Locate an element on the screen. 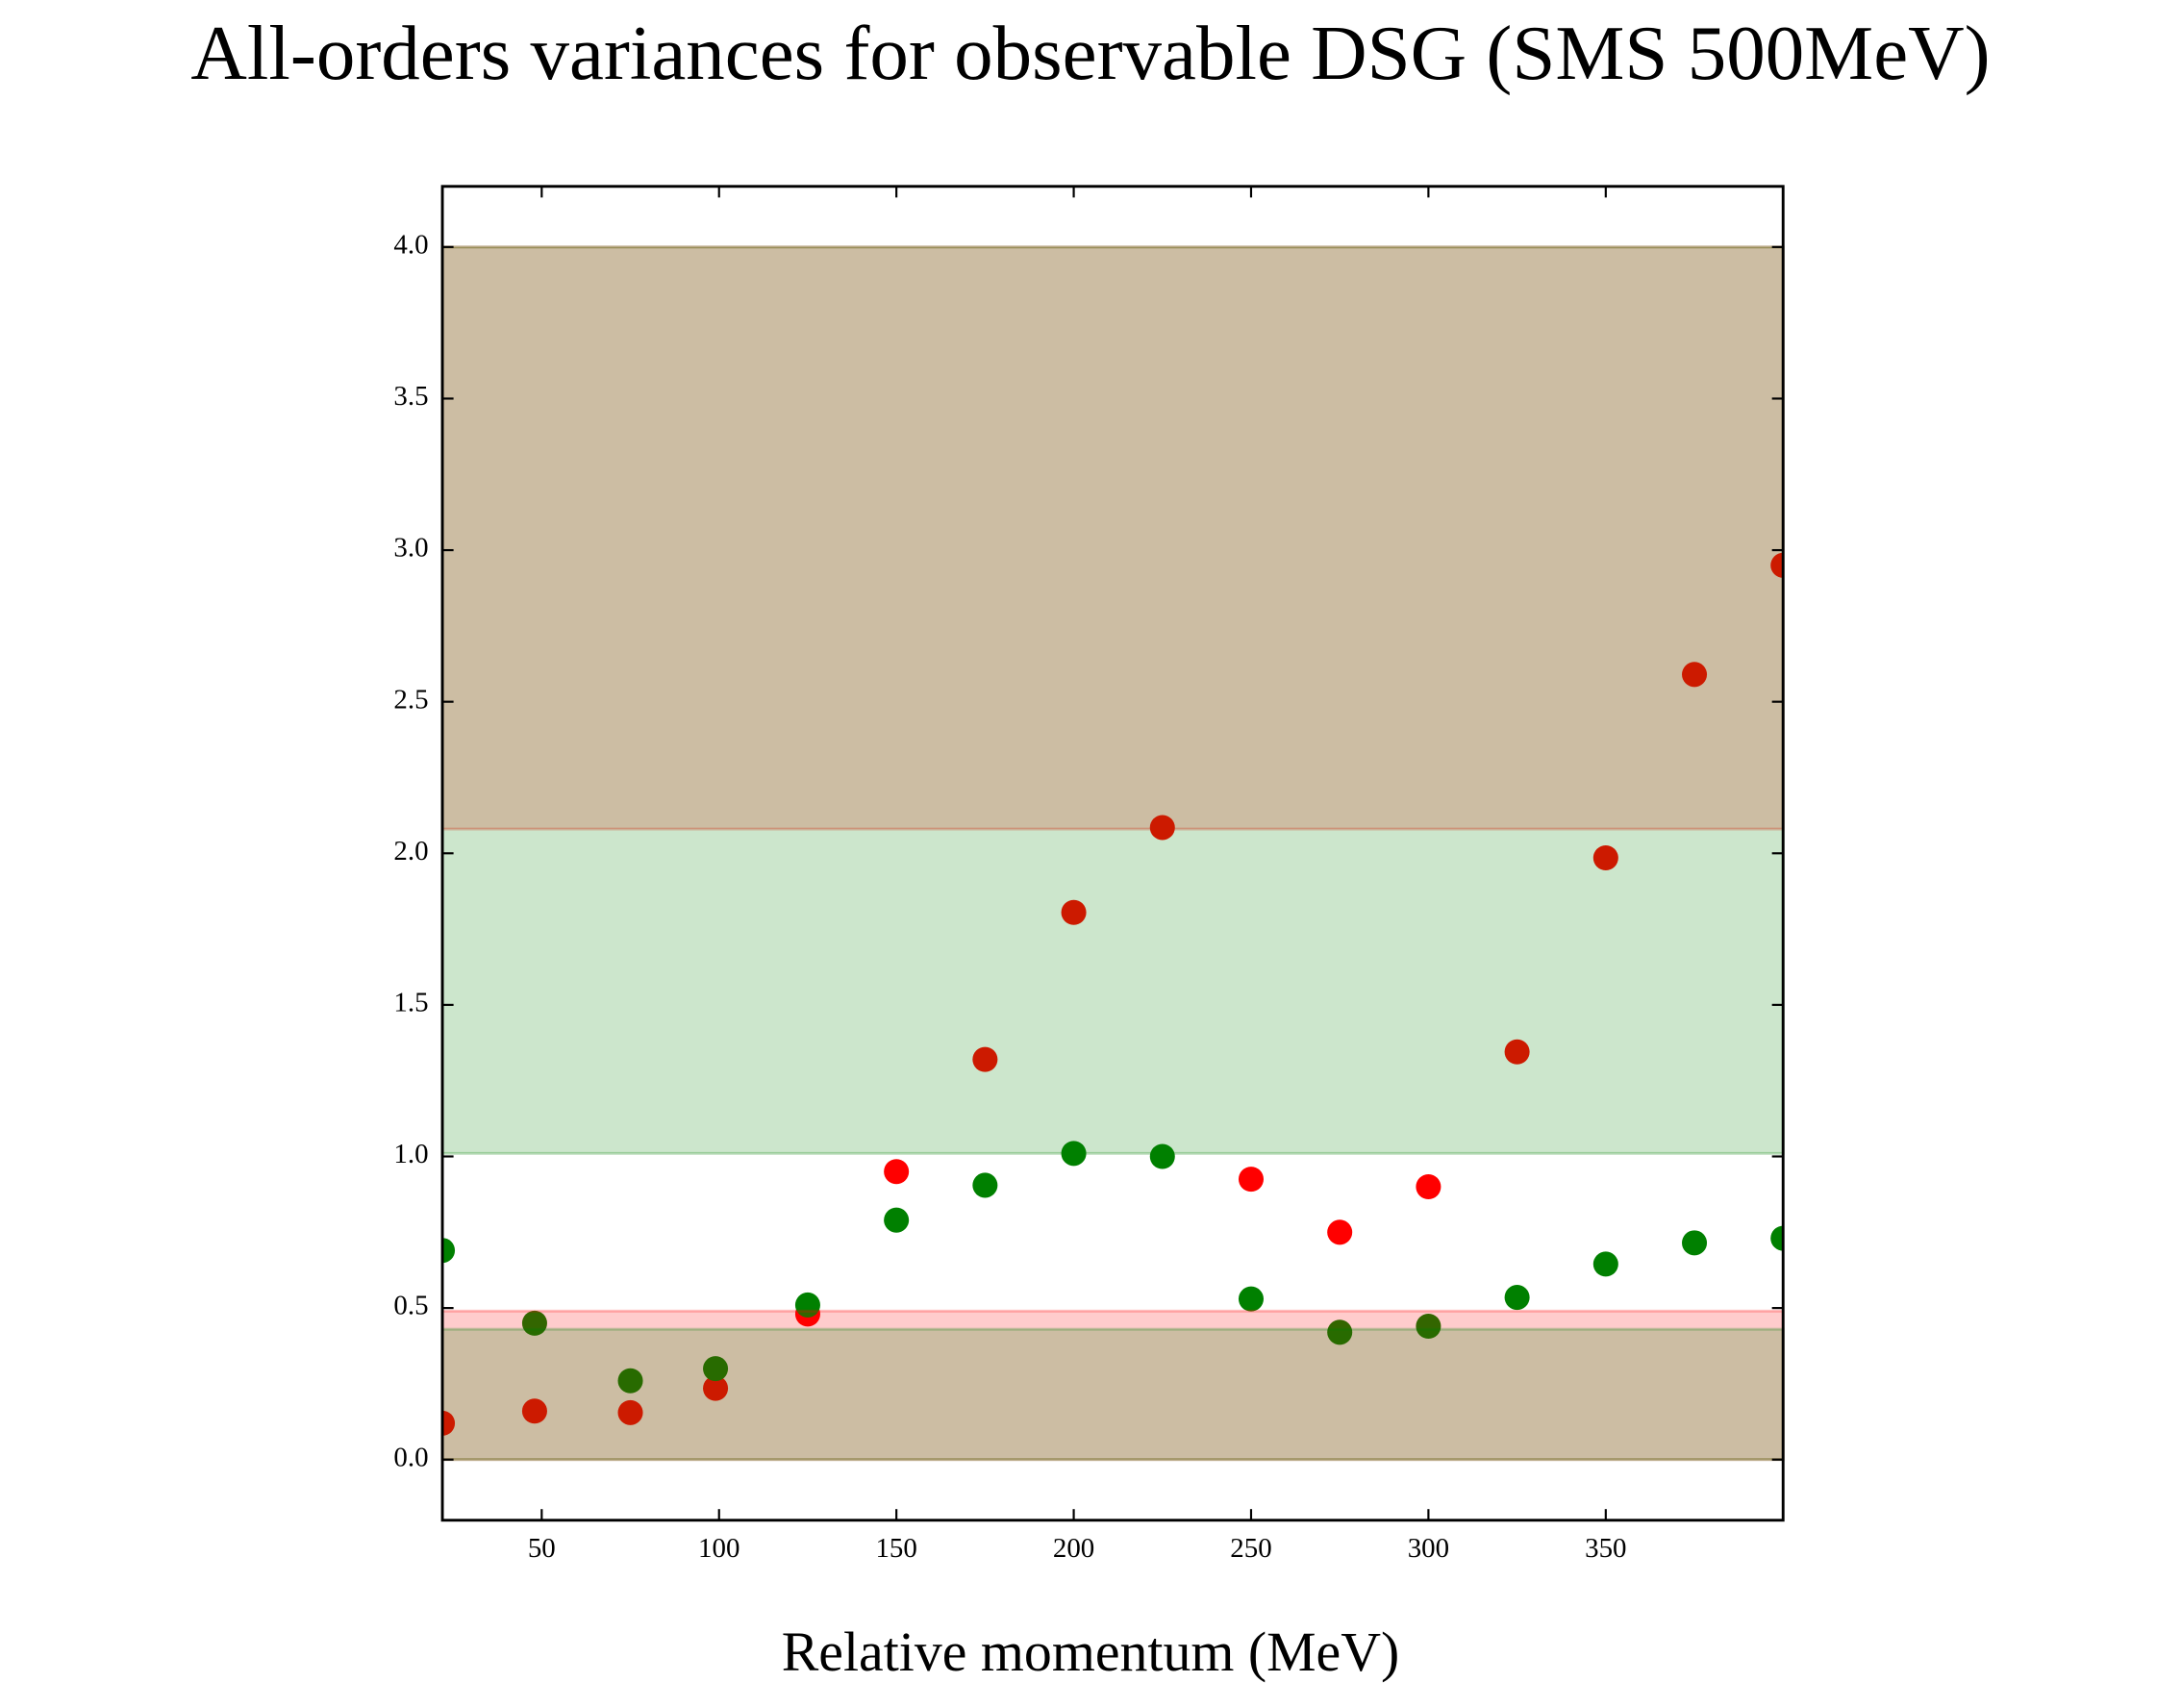  x-tick-label: 200 is located at coordinates (1073, 1548).